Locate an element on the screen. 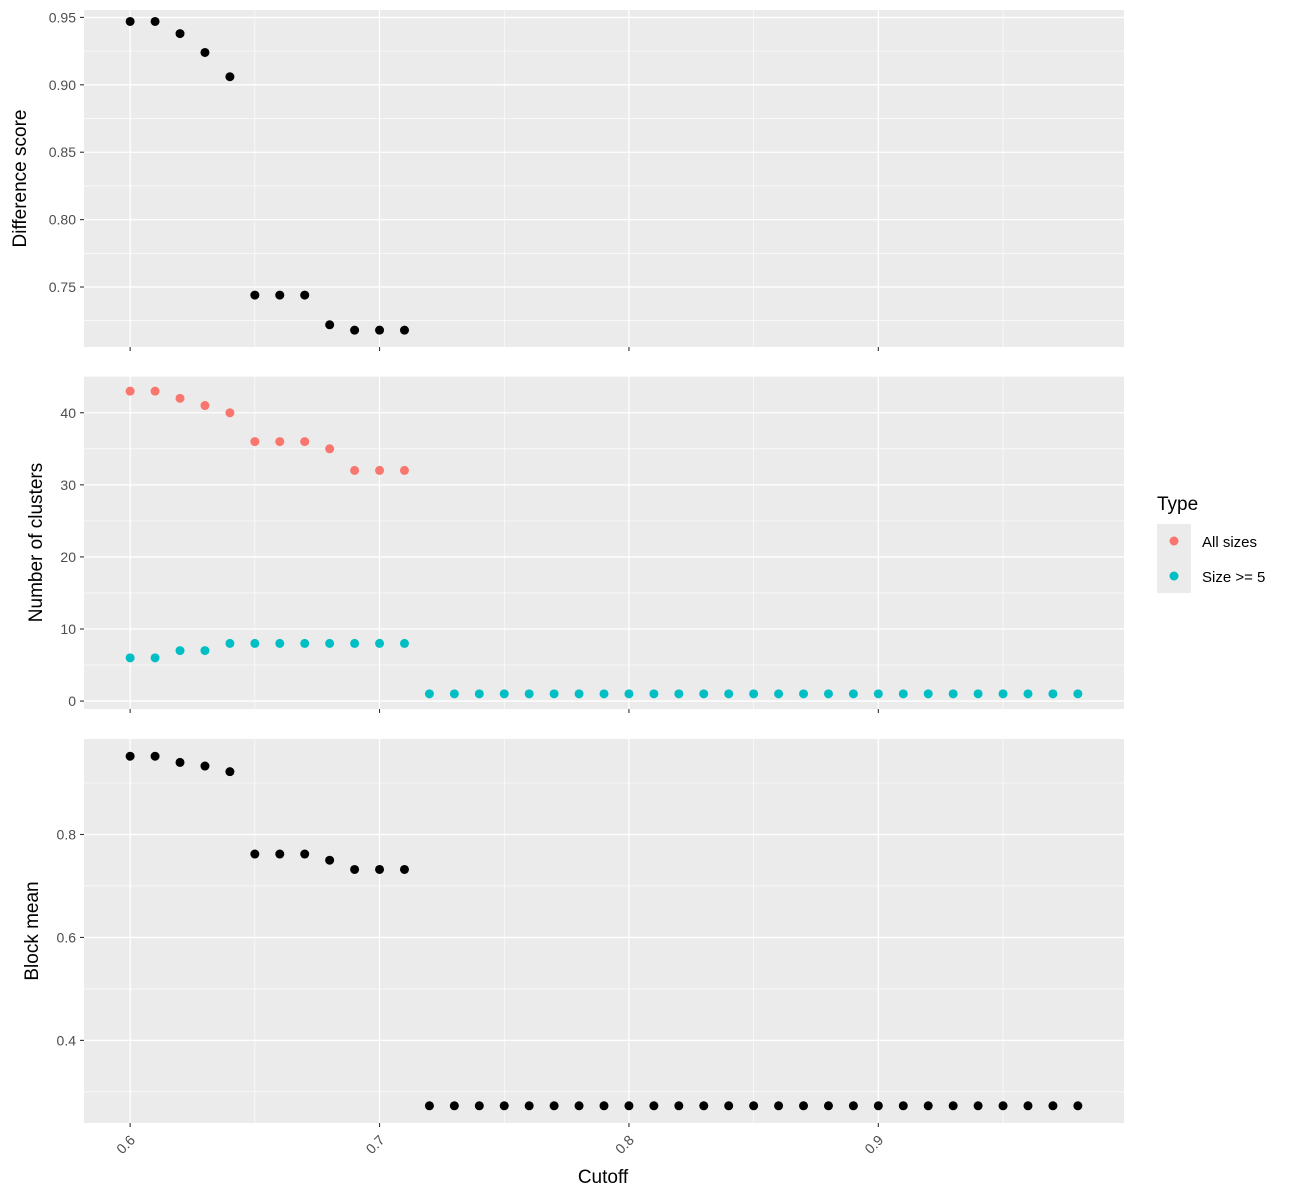 This screenshot has height=1200, width=1300. x-tick-label: 0.6 is located at coordinates (125, 1144).